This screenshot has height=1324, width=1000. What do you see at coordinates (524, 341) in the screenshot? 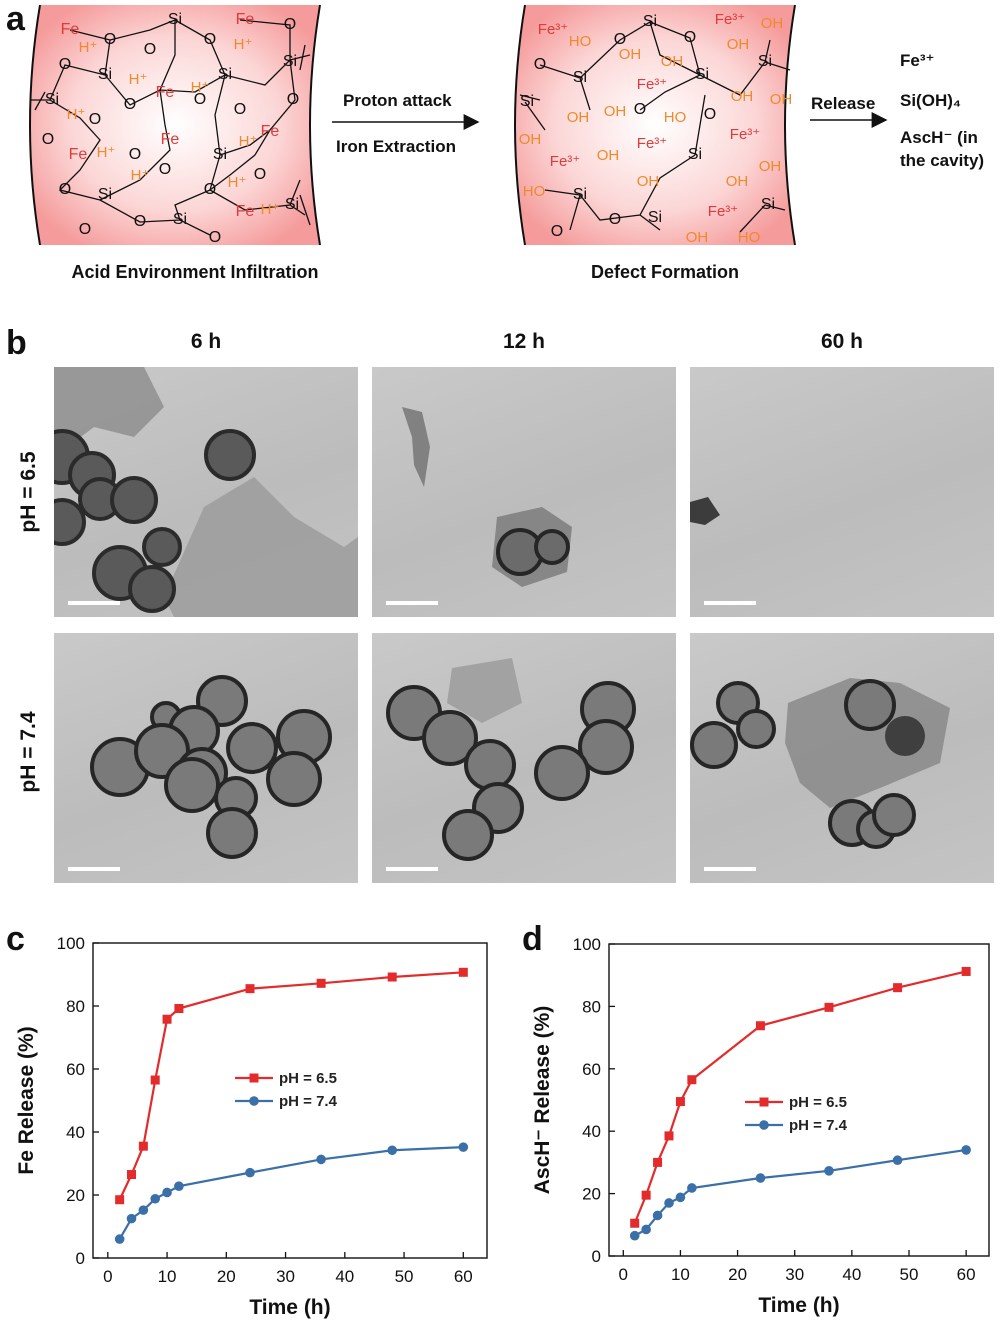
I see `col-head-12h: 12 h` at bounding box center [524, 341].